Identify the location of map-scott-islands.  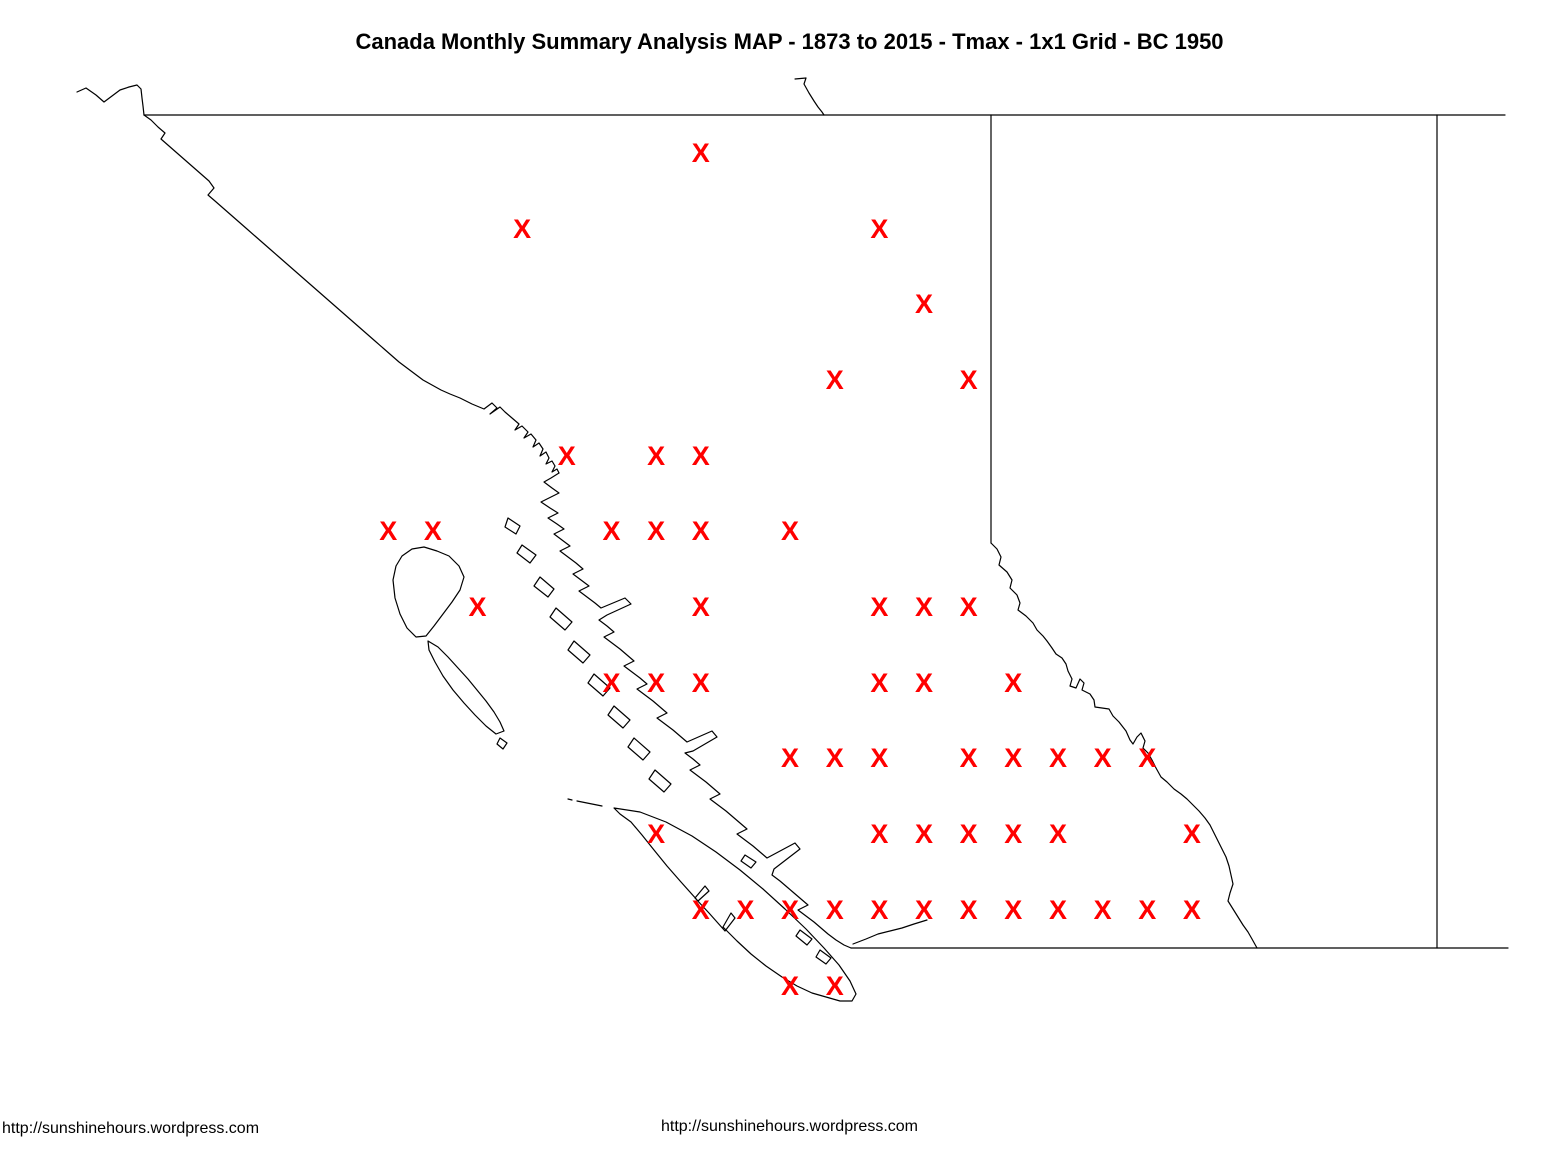
(589, 803).